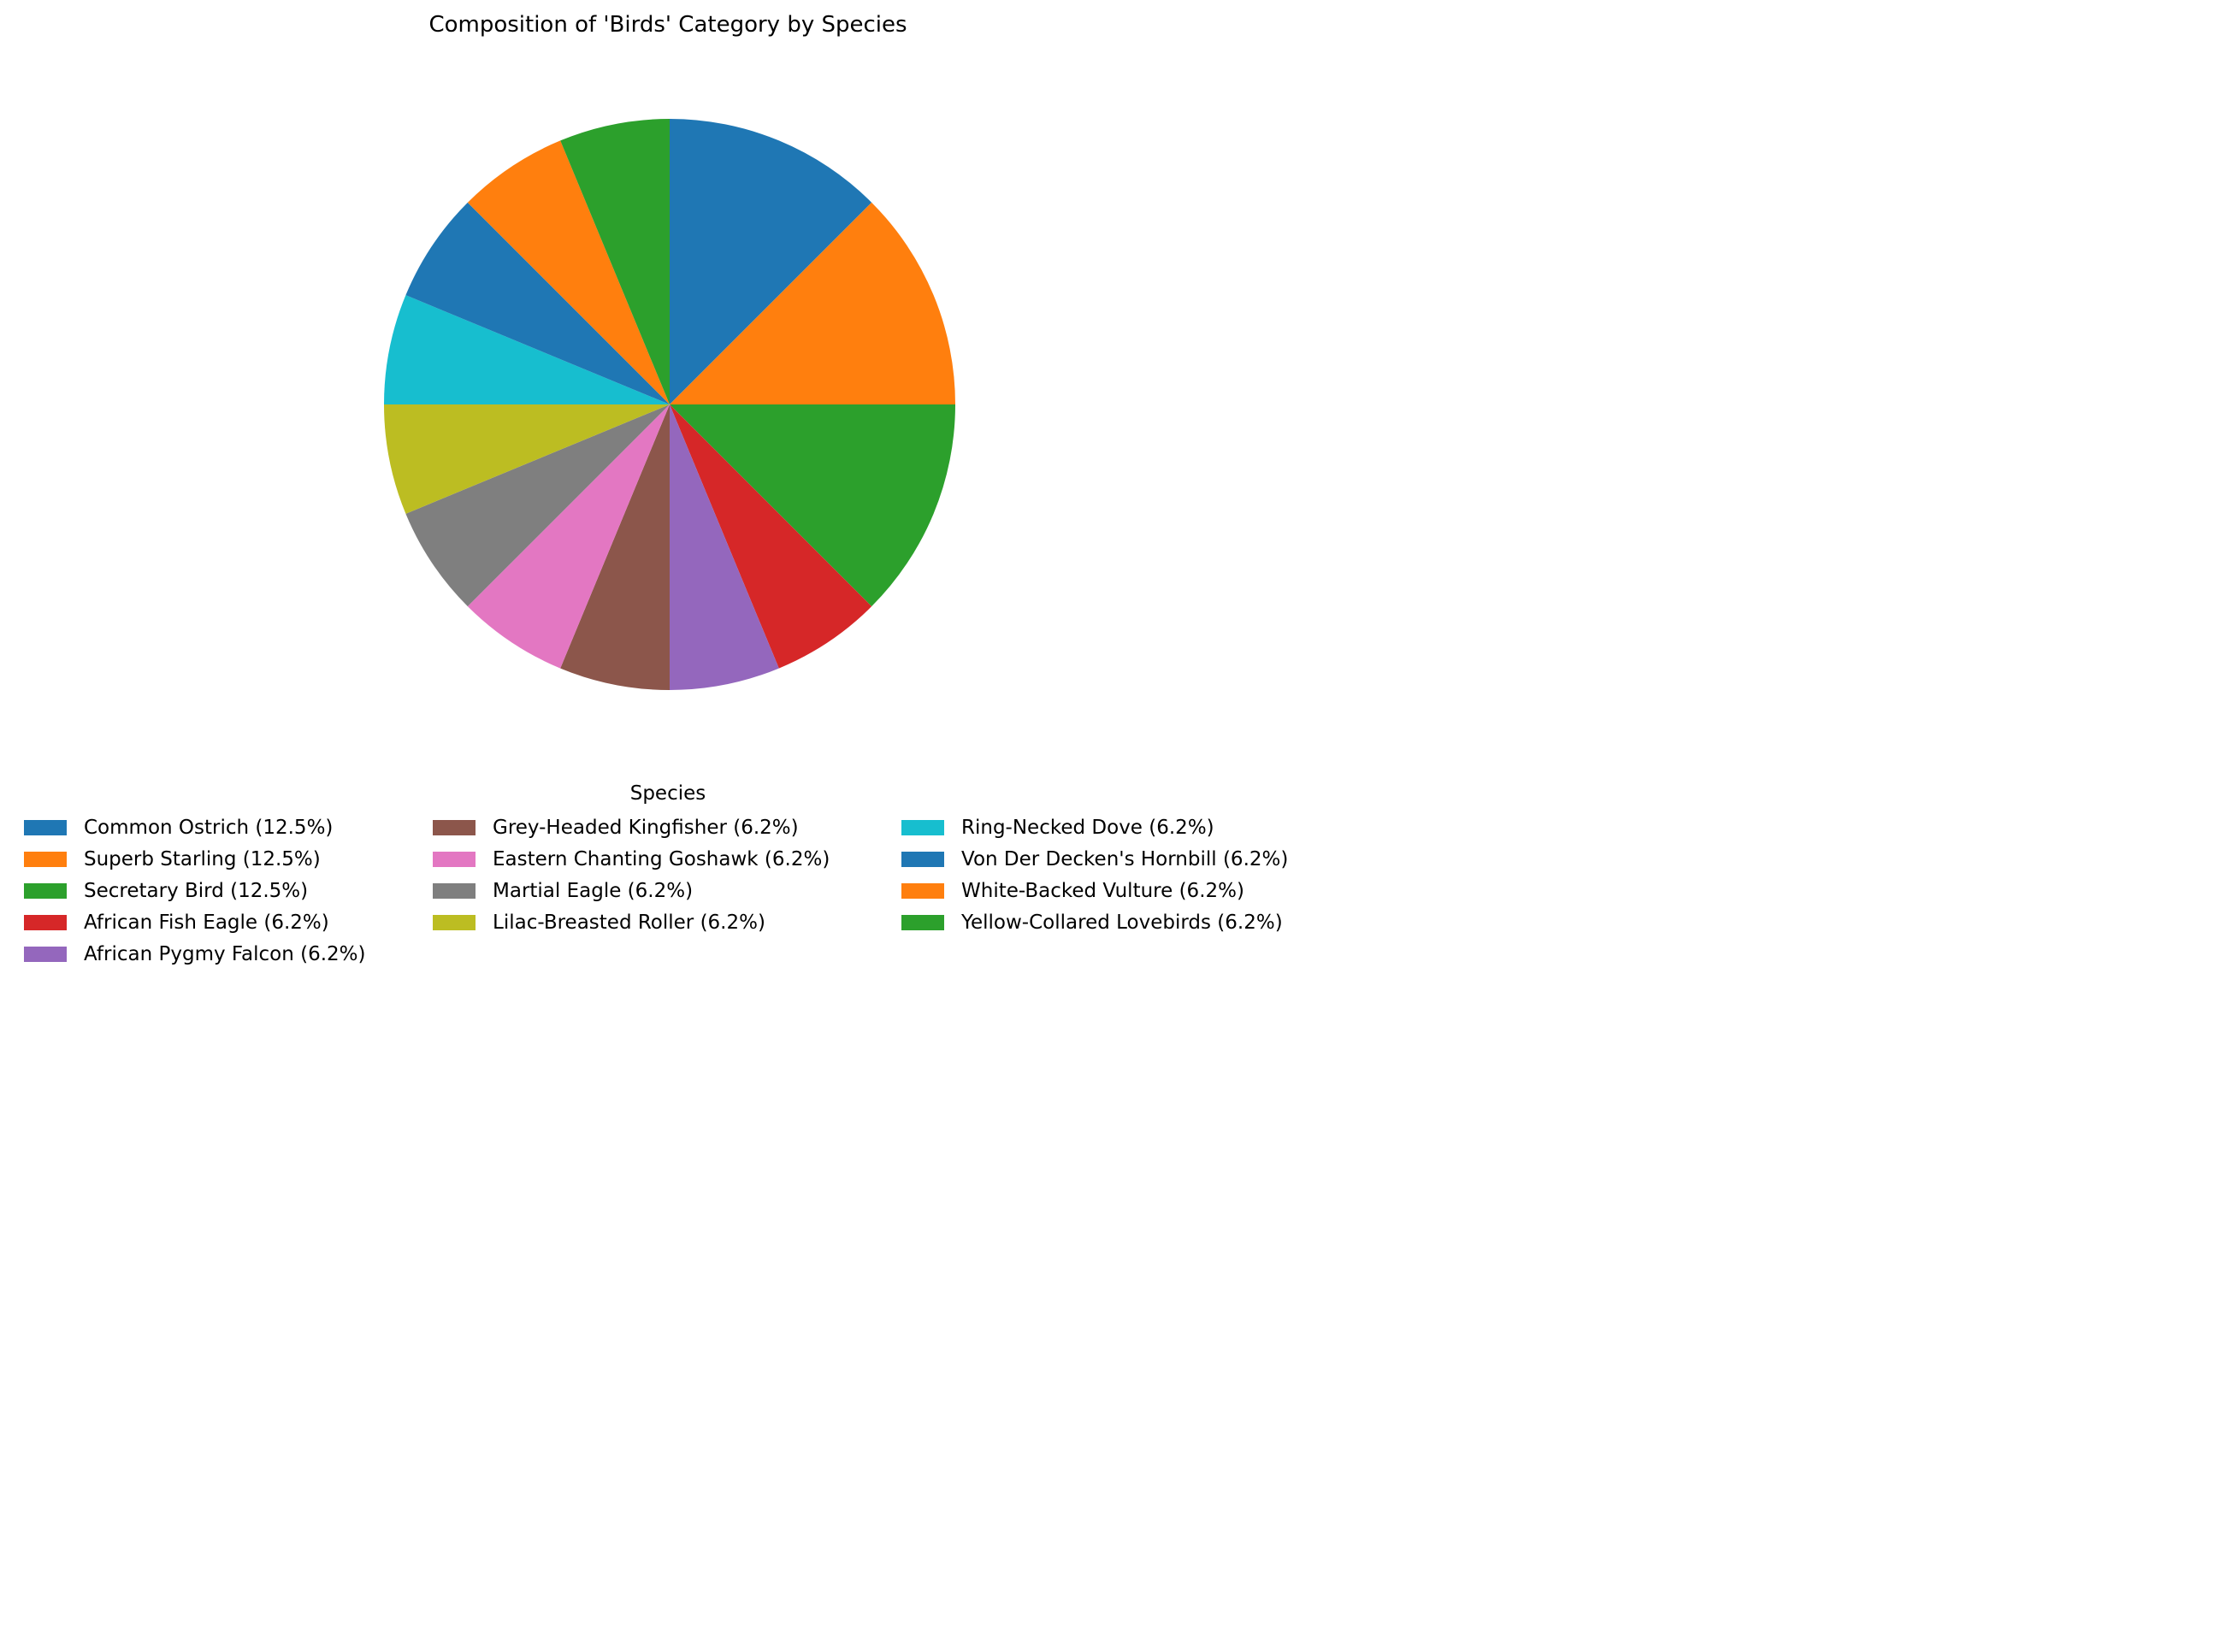 This screenshot has height=1652, width=2233. I want to click on legend-label: Lilac-Breasted Roller (6.2%), so click(629, 923).